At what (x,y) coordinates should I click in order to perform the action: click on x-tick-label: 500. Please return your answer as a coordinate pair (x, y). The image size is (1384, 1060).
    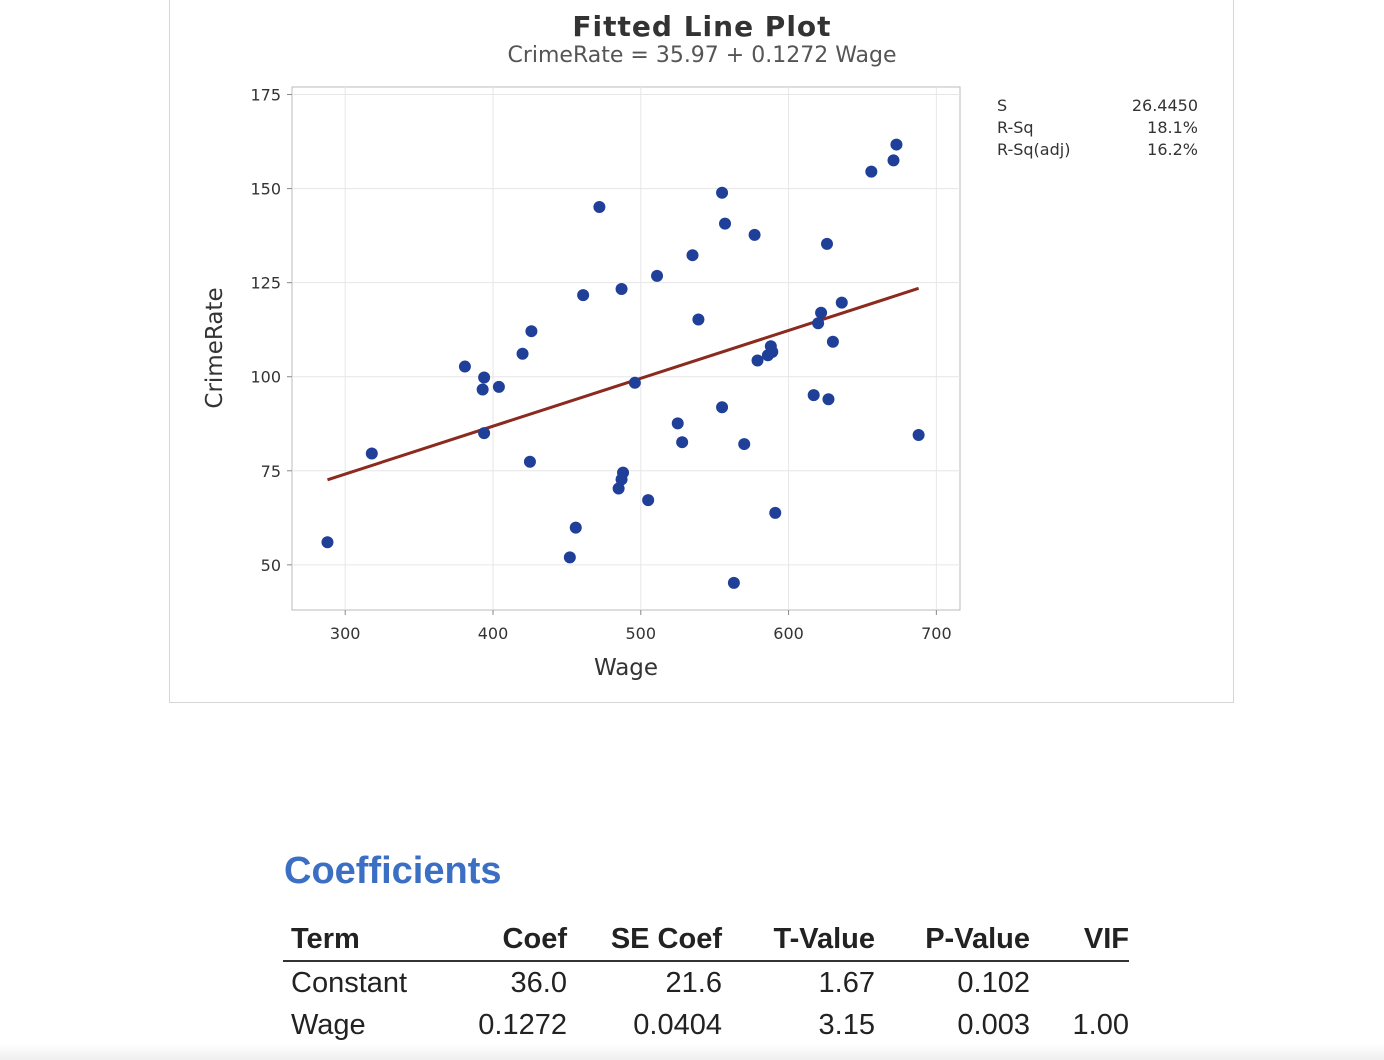
    Looking at the image, I should click on (641, 633).